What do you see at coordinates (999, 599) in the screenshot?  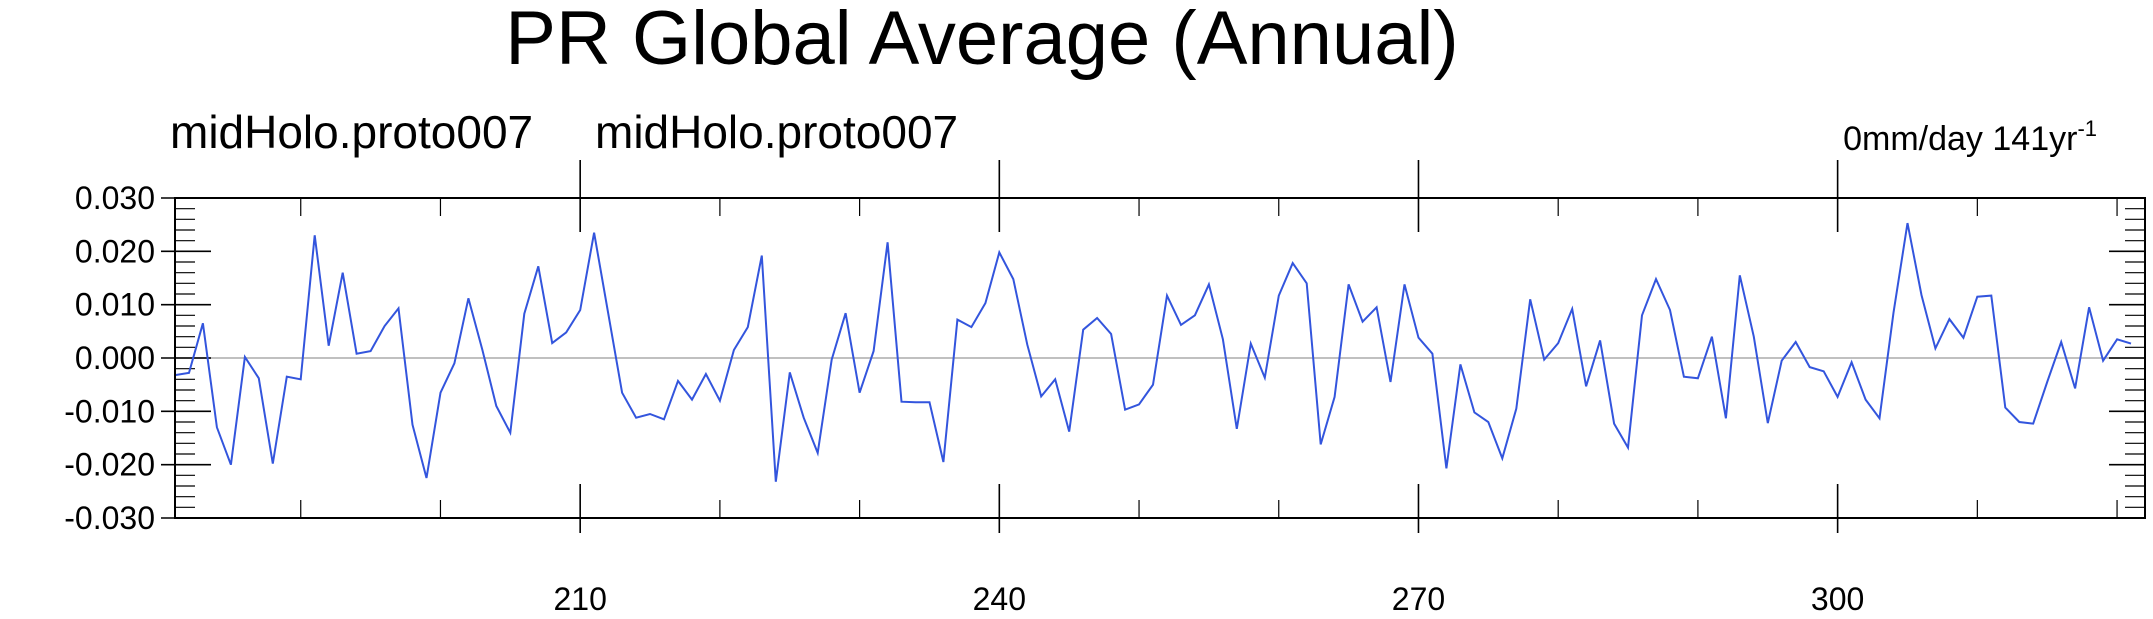 I see `x-tick-label: 240` at bounding box center [999, 599].